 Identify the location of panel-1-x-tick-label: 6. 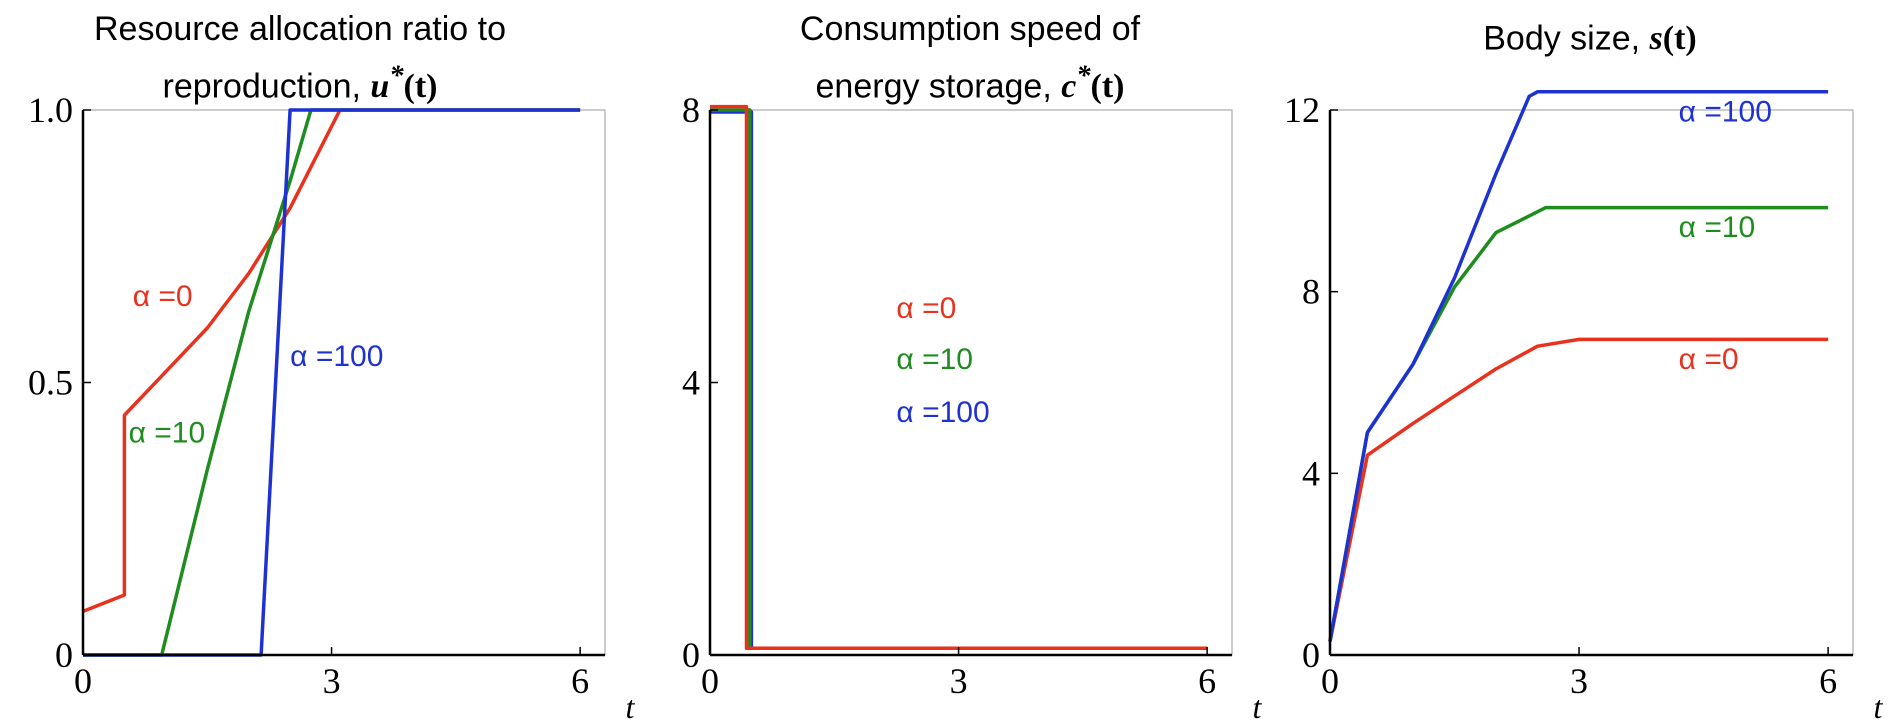
(580, 681).